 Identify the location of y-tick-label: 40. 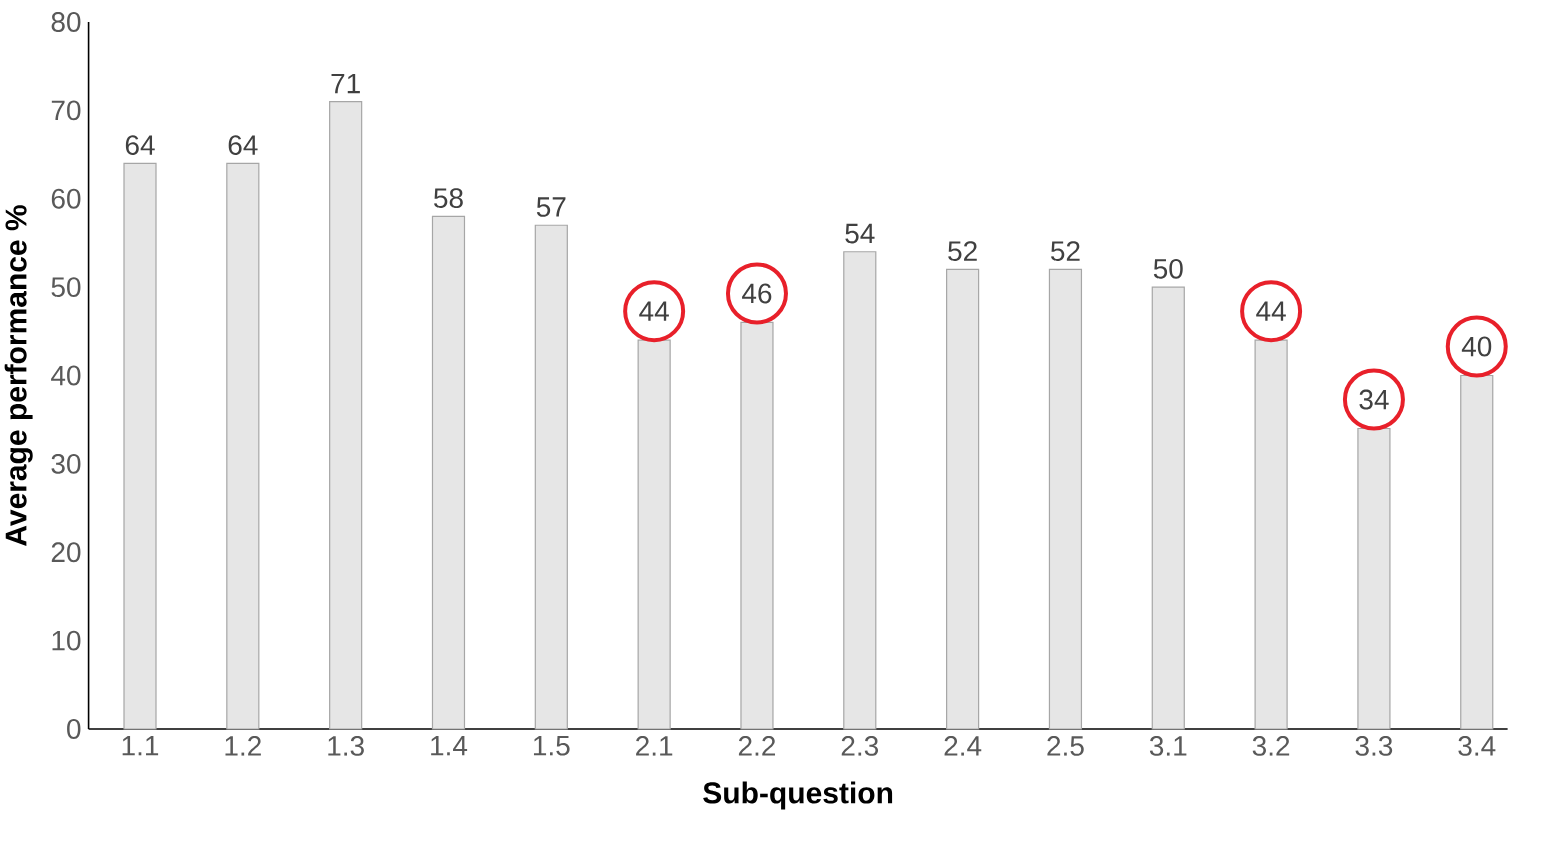
(66, 375).